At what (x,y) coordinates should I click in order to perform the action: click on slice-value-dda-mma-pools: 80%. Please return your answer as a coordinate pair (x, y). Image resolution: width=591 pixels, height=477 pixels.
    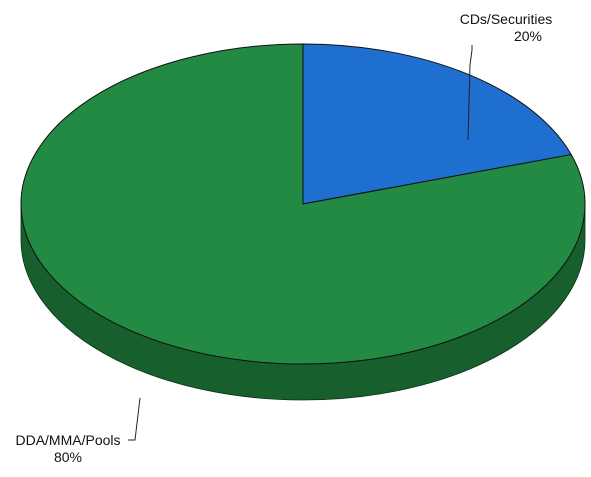
    Looking at the image, I should click on (68, 457).